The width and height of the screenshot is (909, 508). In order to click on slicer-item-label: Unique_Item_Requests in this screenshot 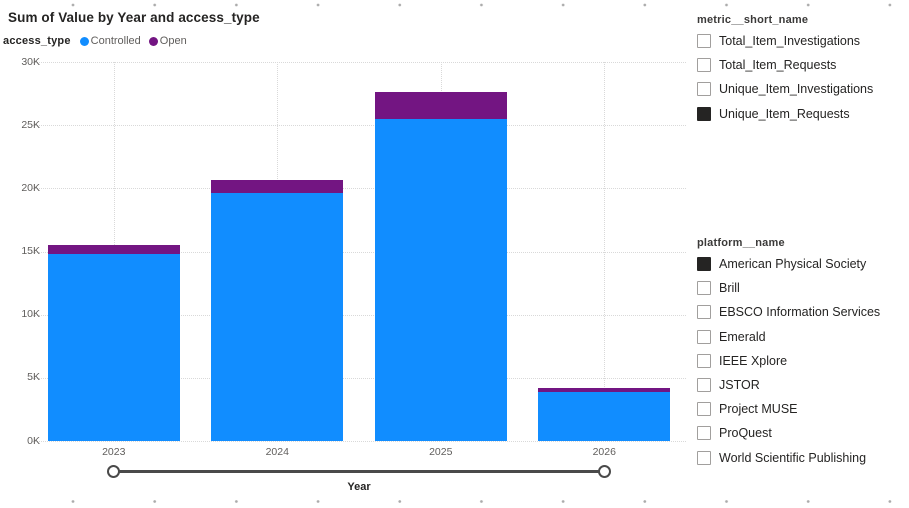, I will do `click(784, 113)`.